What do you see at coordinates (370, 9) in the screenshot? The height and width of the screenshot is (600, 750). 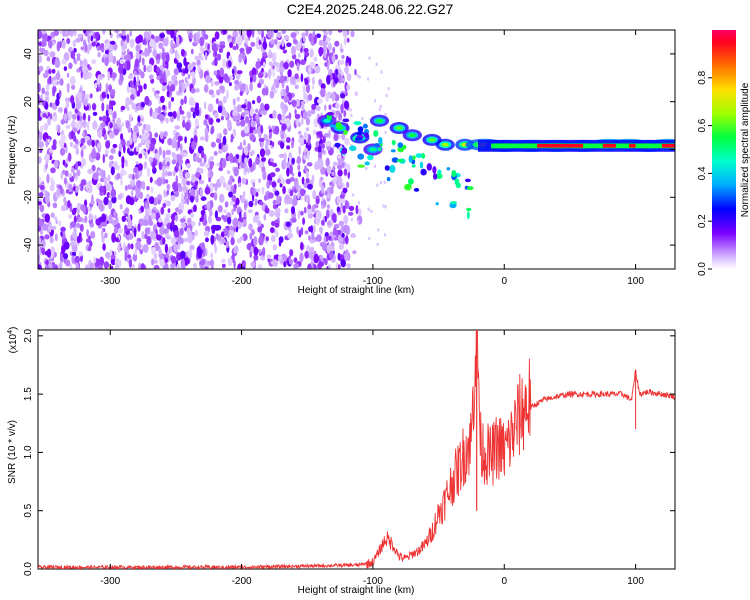 I see `figure-title: C2E4.2025.248.06.22.G27` at bounding box center [370, 9].